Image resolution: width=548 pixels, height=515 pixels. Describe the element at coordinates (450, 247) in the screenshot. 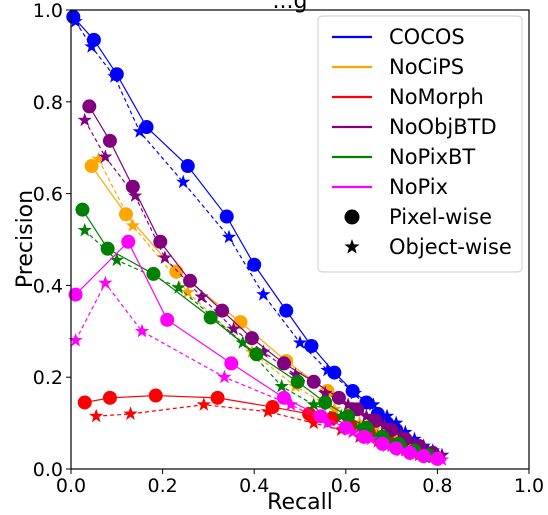

I see `legend-label: Object-wise` at that location.